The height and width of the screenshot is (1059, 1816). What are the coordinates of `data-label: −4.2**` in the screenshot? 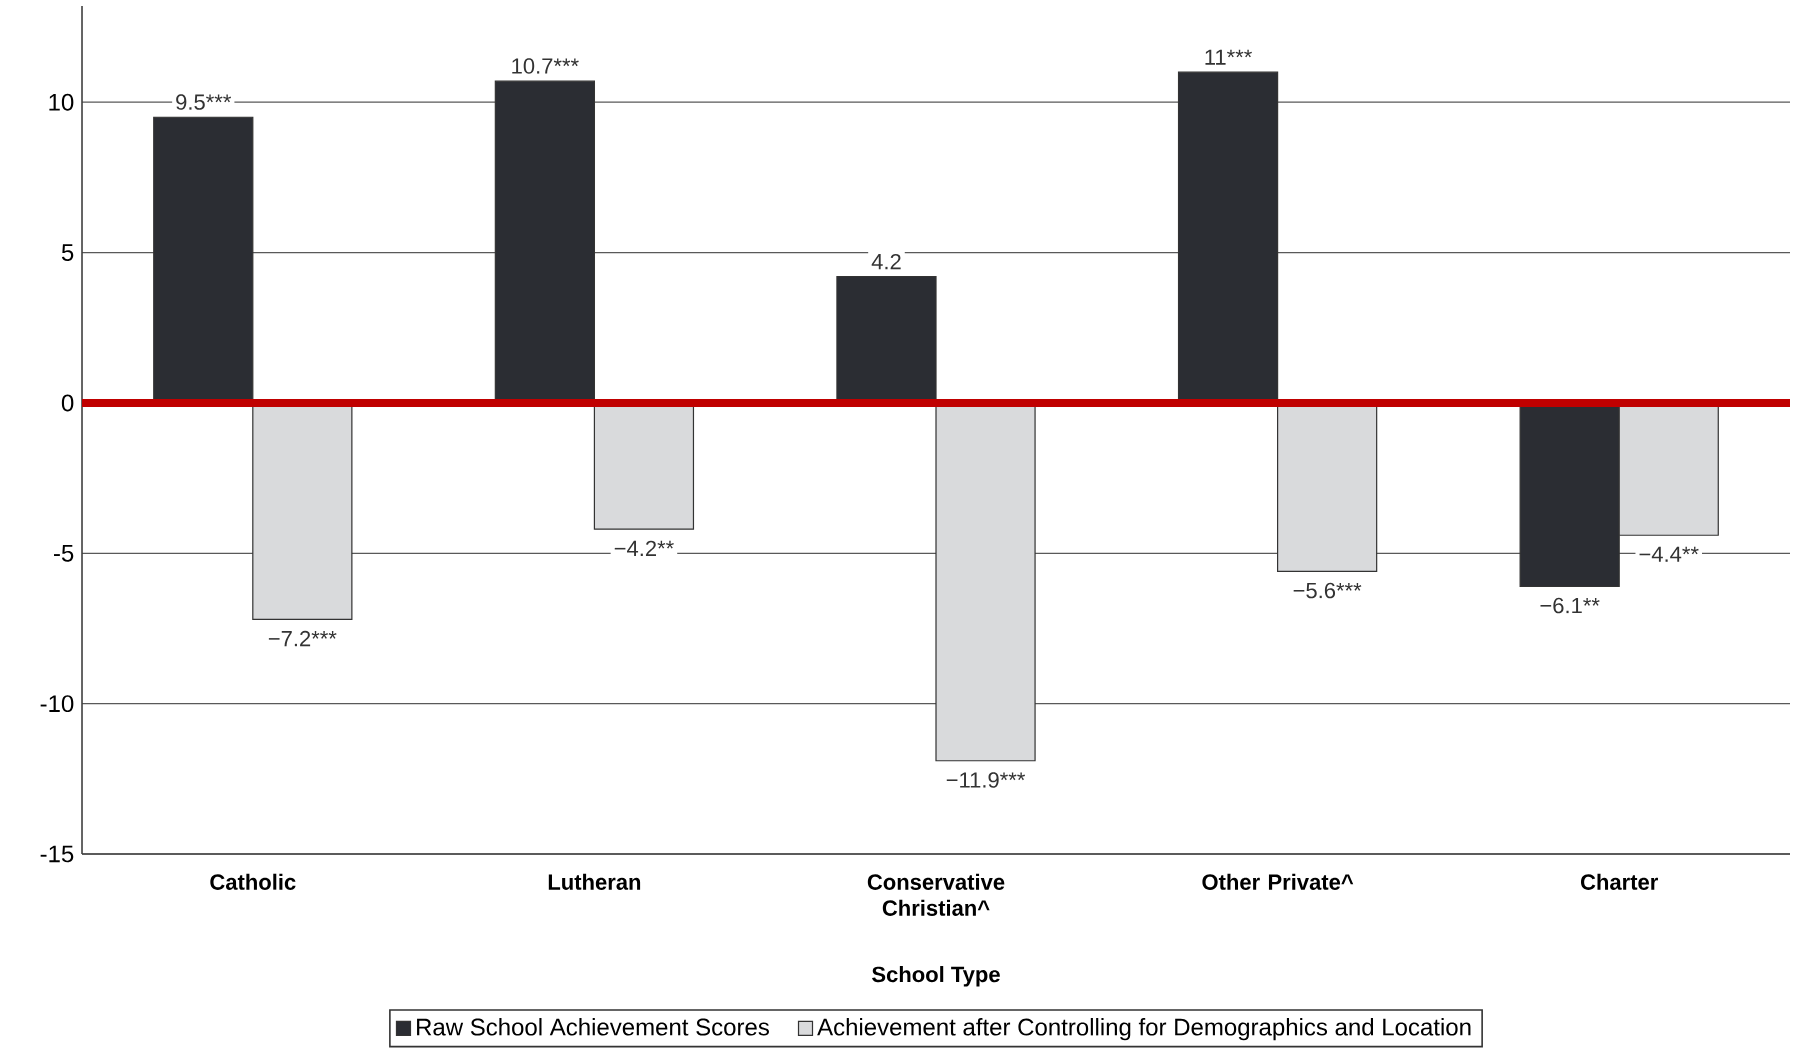 It's located at (644, 548).